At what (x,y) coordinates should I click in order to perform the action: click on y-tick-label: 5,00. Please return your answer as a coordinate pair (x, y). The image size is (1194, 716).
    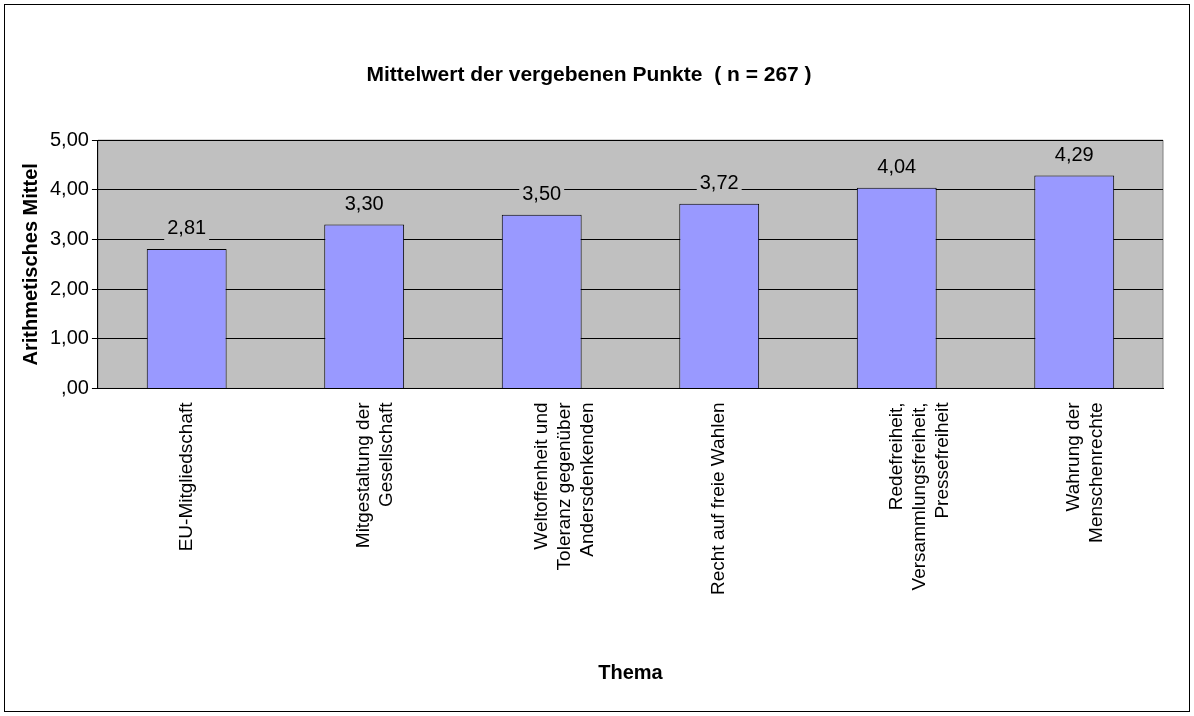
    Looking at the image, I should click on (69, 138).